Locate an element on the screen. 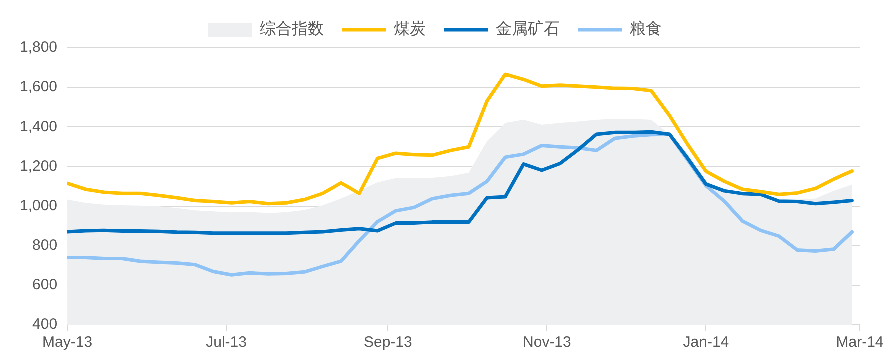 The height and width of the screenshot is (361, 896). x-tick-label: Sep-13 is located at coordinates (388, 343).